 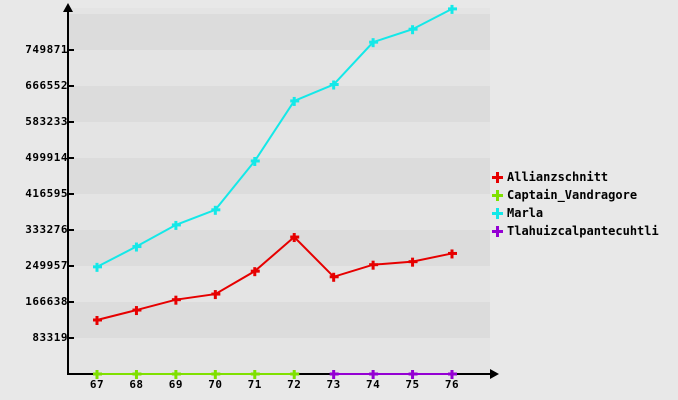 What do you see at coordinates (575, 213) in the screenshot?
I see `legend-item-marla: Marla` at bounding box center [575, 213].